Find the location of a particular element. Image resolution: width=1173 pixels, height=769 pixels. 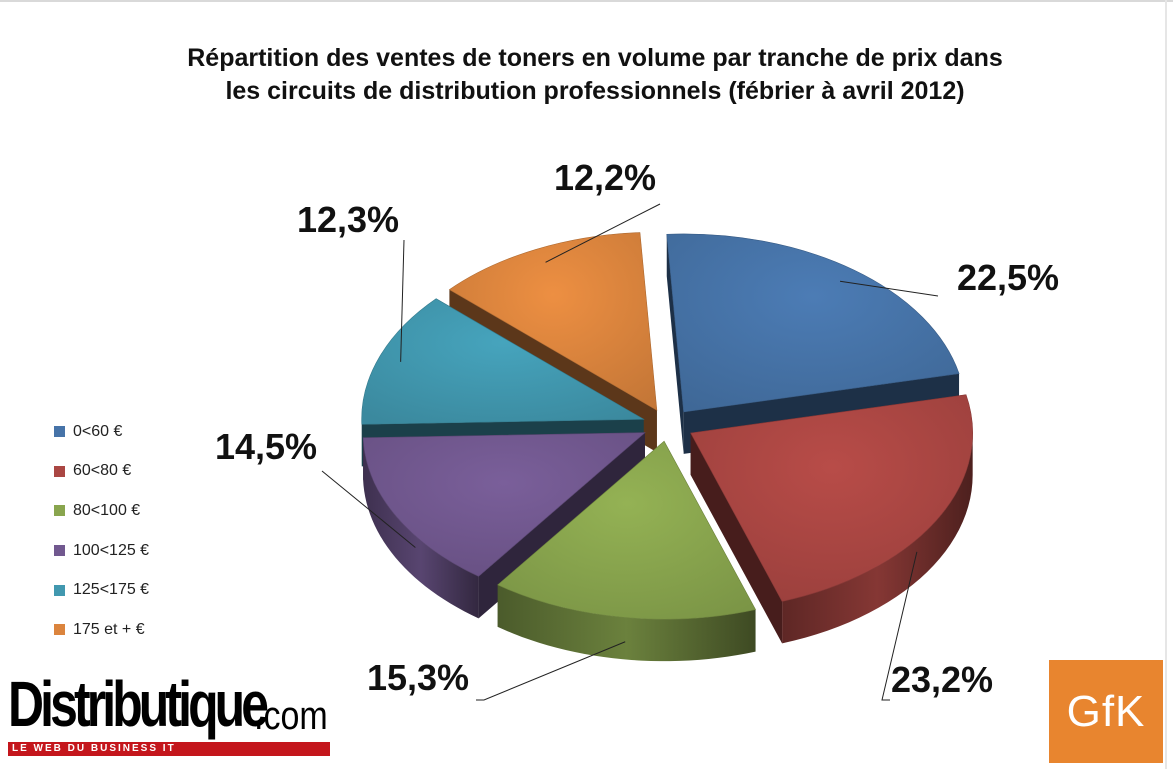

legend-label: 60<80 € is located at coordinates (102, 471).